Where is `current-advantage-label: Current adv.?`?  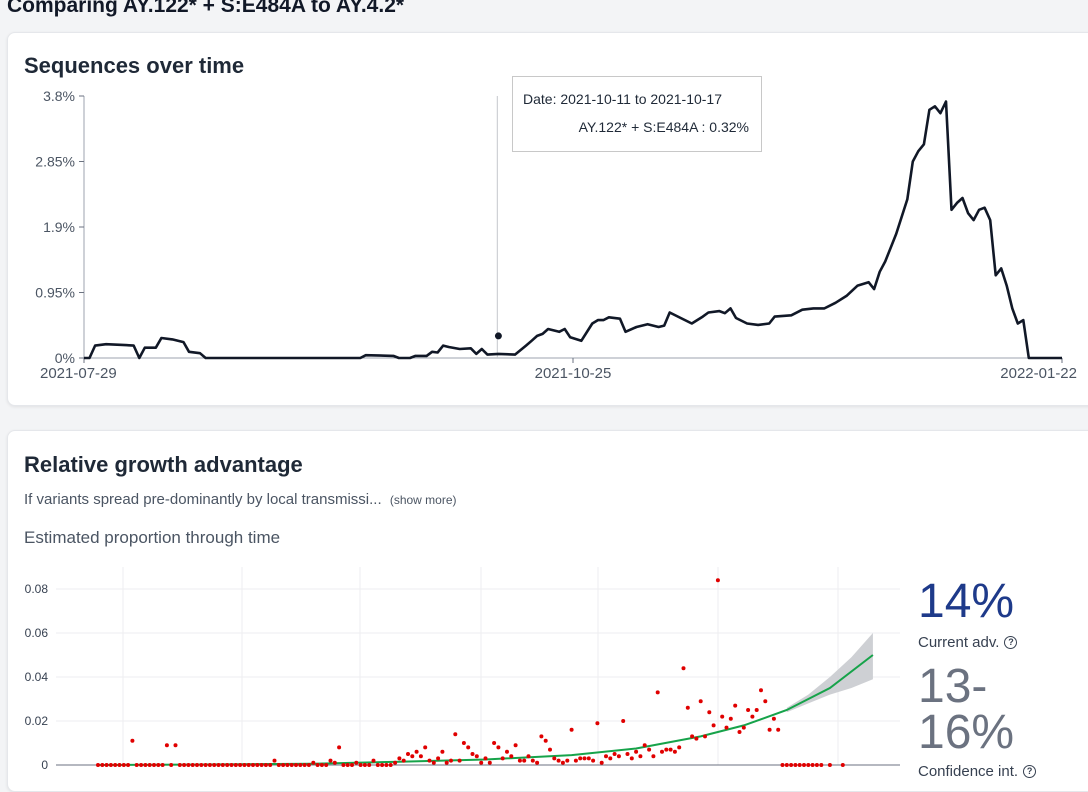 current-advantage-label: Current adv.? is located at coordinates (968, 642).